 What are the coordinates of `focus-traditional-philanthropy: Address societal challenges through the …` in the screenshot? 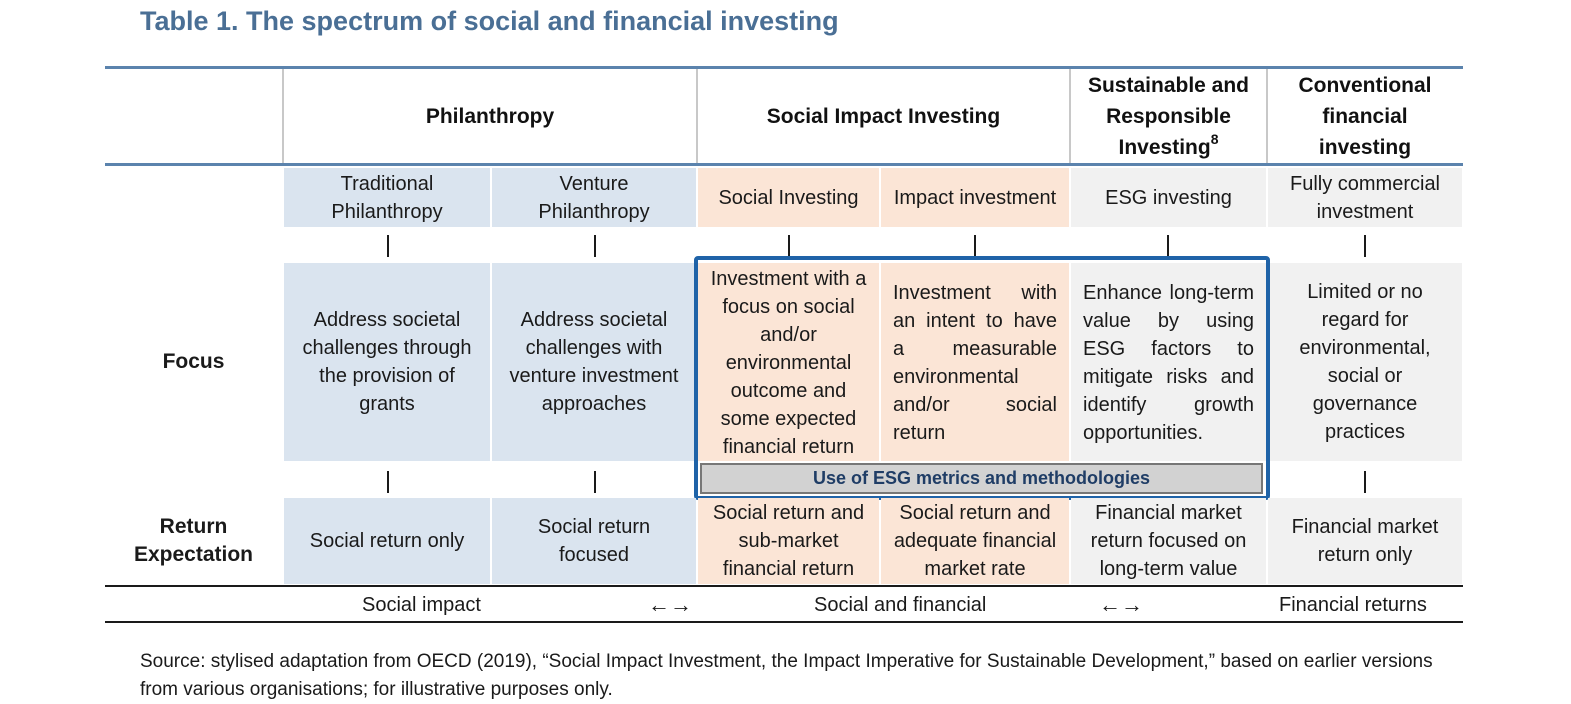 It's located at (387, 362).